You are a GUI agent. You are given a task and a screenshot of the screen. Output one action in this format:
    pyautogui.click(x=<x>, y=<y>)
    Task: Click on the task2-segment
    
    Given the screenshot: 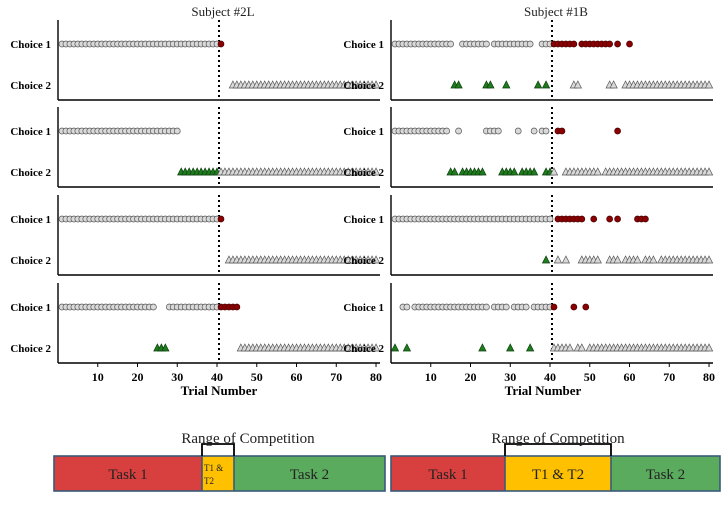 What is the action you would take?
    pyautogui.click(x=309, y=473)
    